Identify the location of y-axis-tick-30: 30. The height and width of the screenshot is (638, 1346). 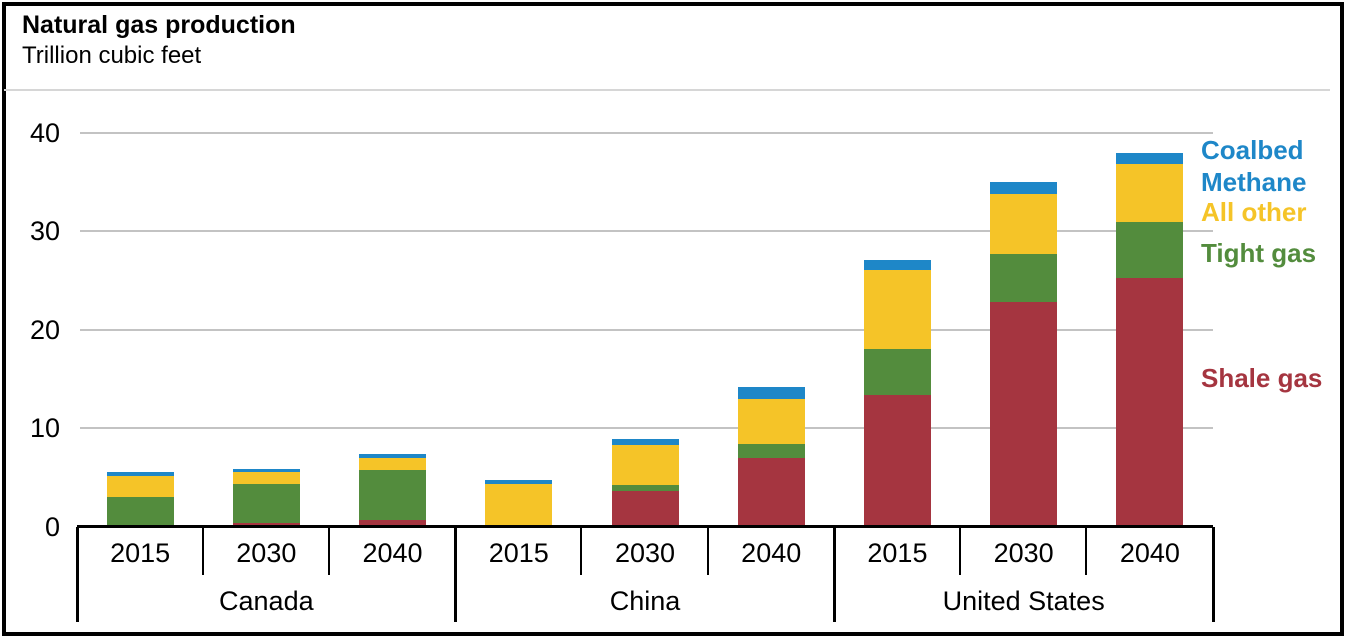
(44, 231).